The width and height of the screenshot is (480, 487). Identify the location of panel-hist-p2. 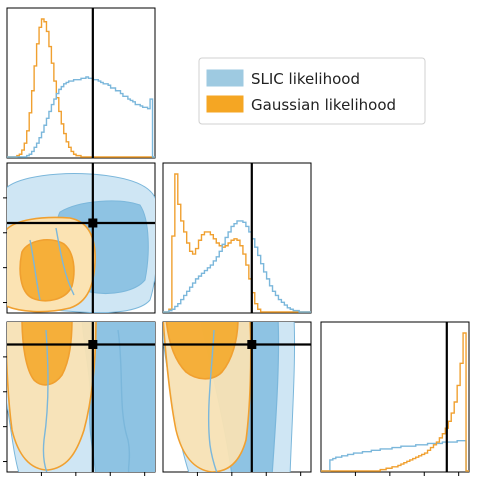
(237, 238).